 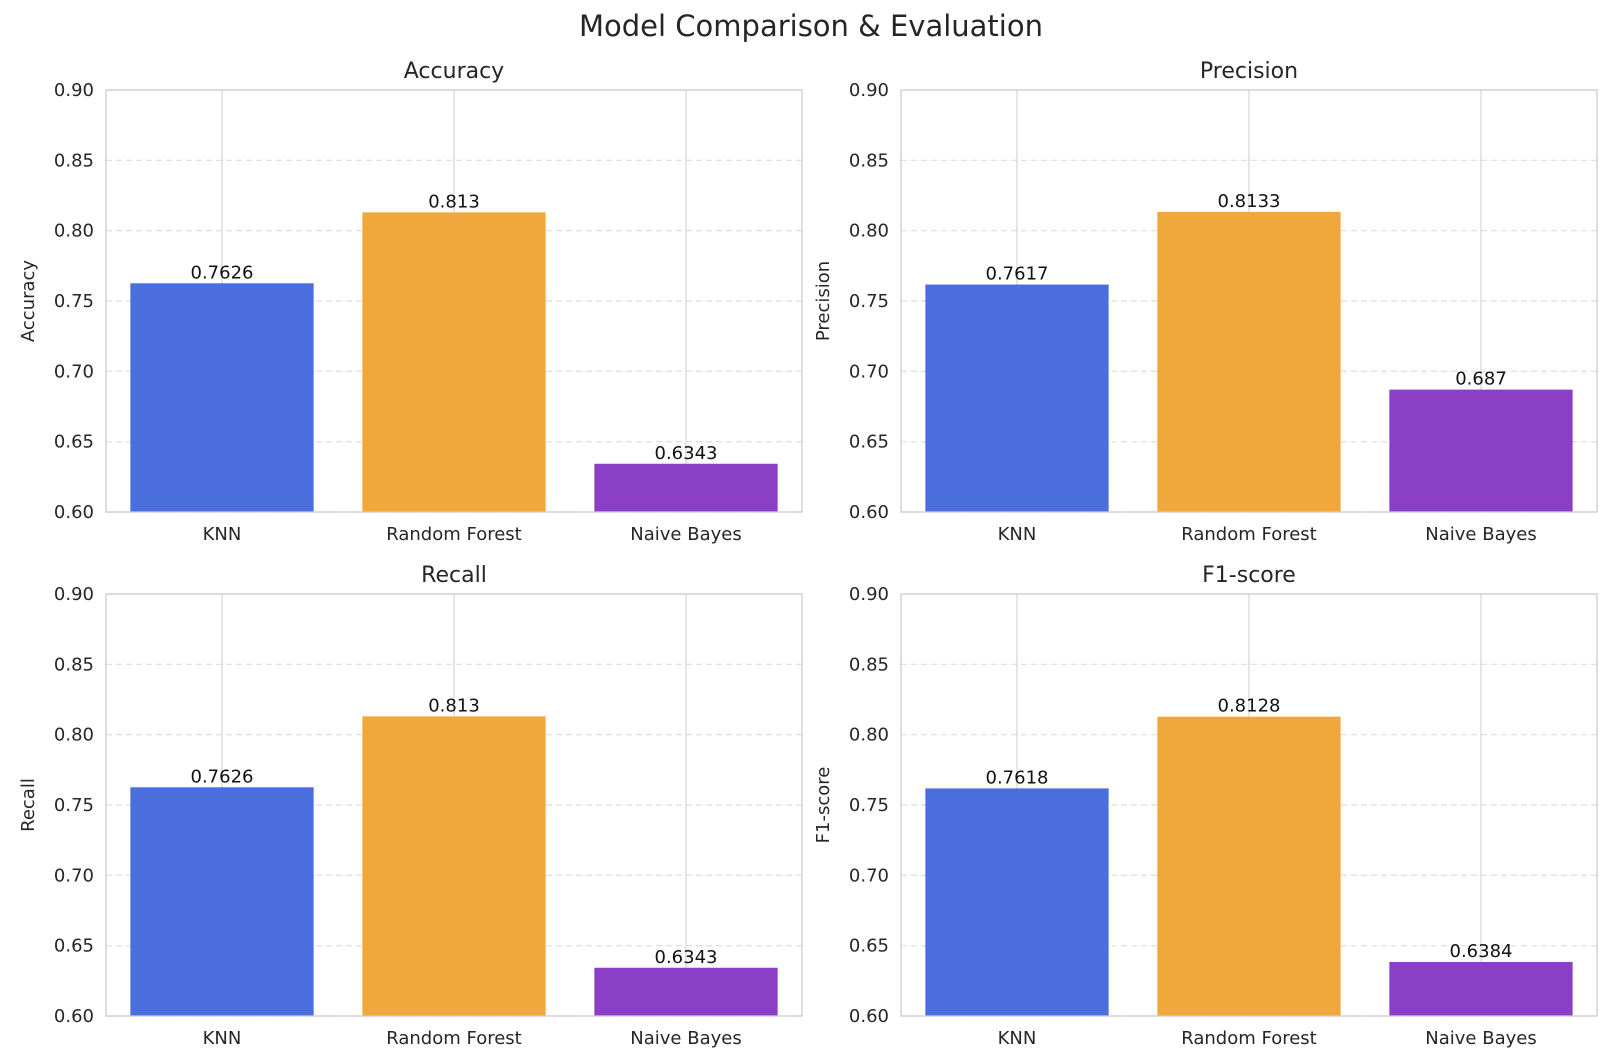 What do you see at coordinates (1249, 201) in the screenshot?
I see `data-label: 0.8133` at bounding box center [1249, 201].